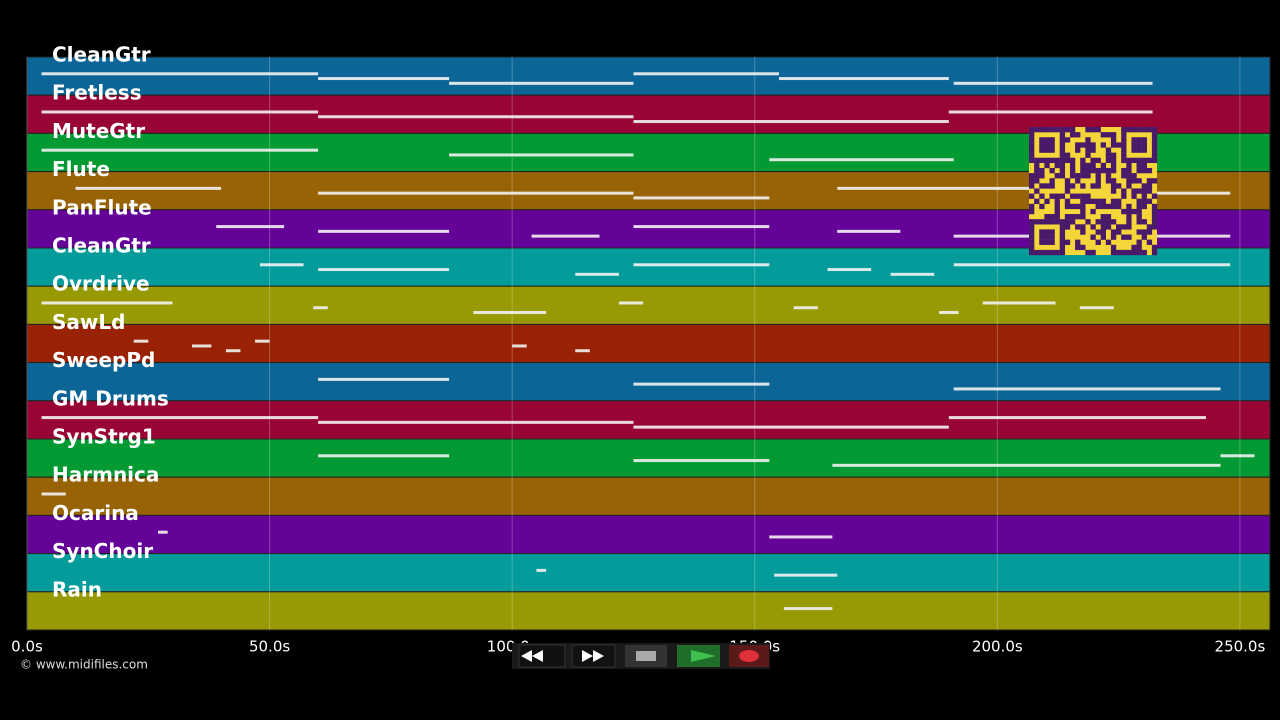 The image size is (1280, 720). What do you see at coordinates (698, 656) in the screenshot?
I see `play-button` at bounding box center [698, 656].